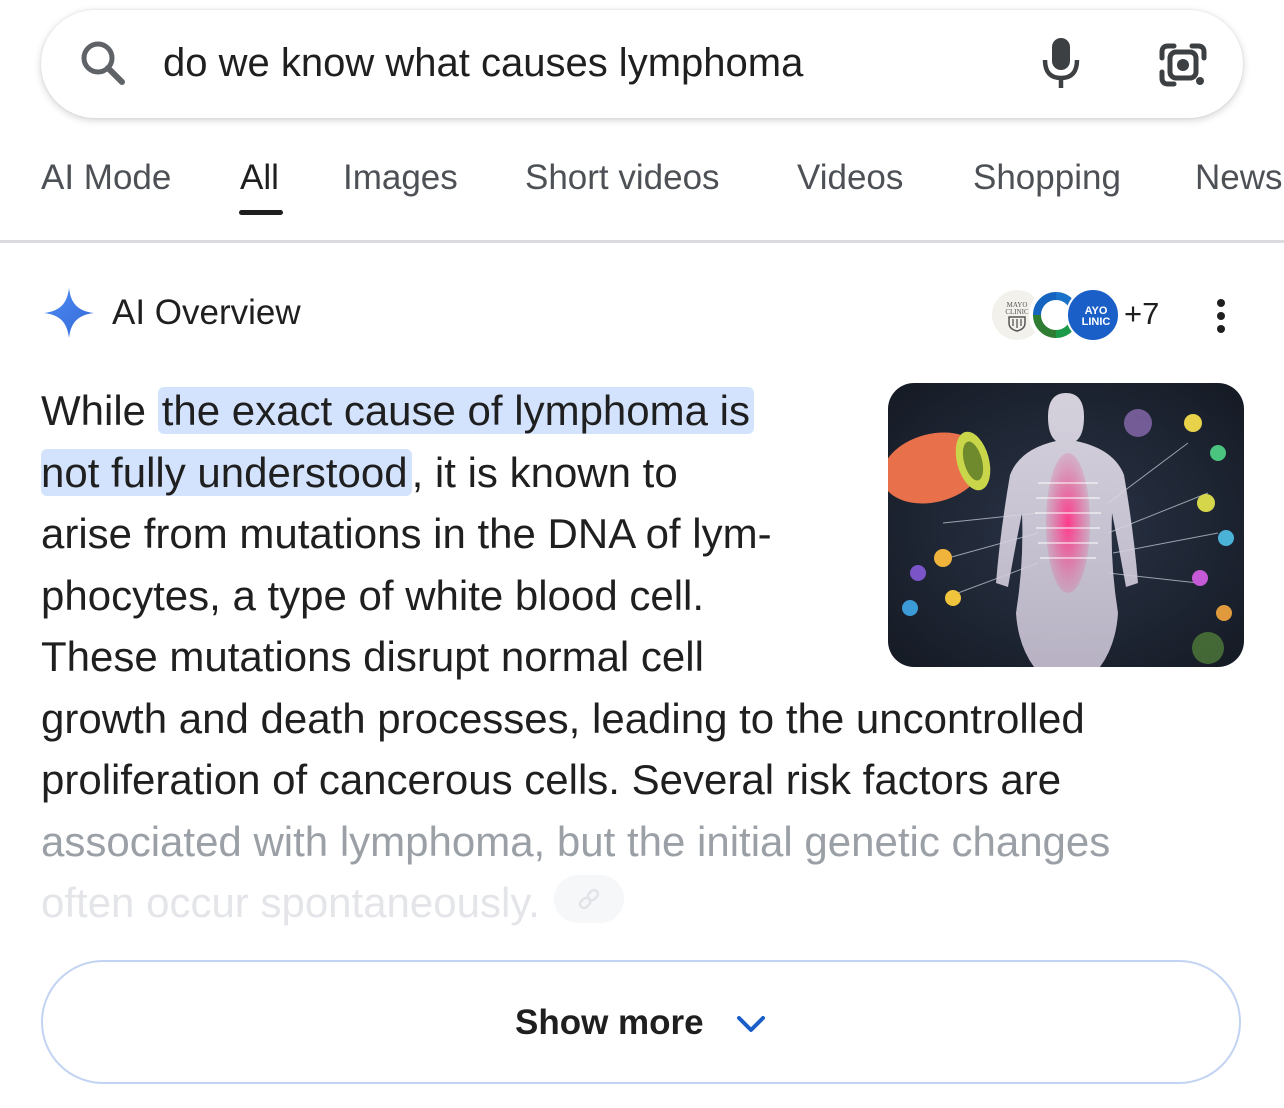  What do you see at coordinates (400, 177) in the screenshot?
I see `tab-images: Images` at bounding box center [400, 177].